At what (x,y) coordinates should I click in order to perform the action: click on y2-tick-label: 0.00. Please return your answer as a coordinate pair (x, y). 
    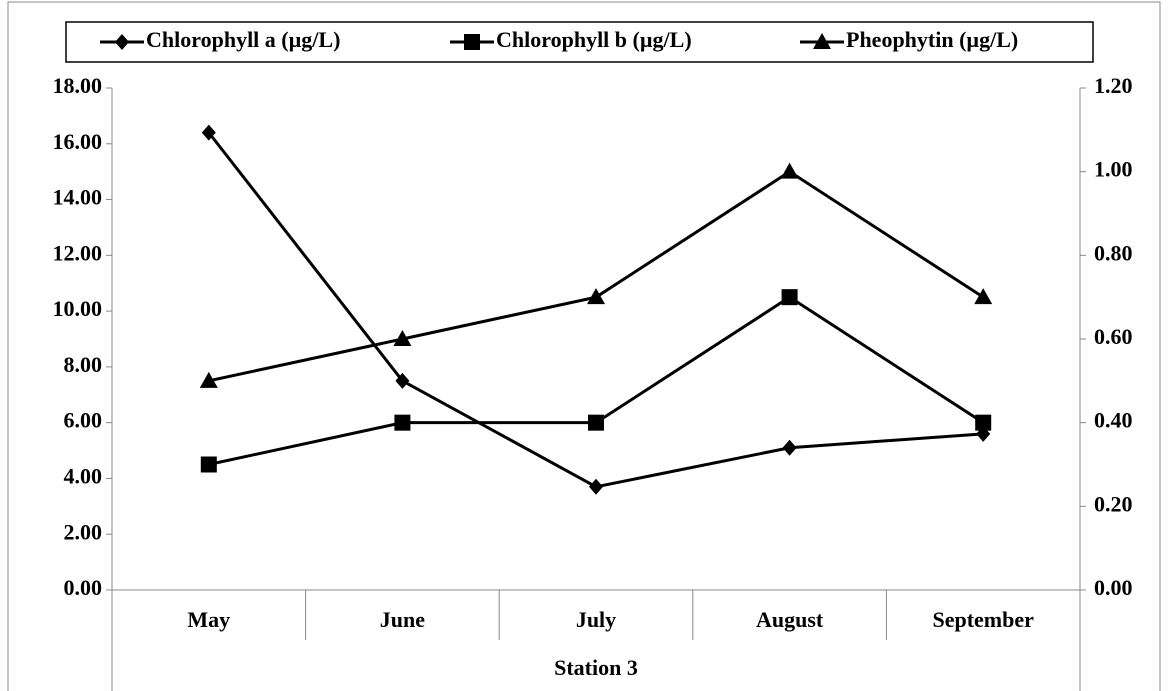
    Looking at the image, I should click on (1113, 587).